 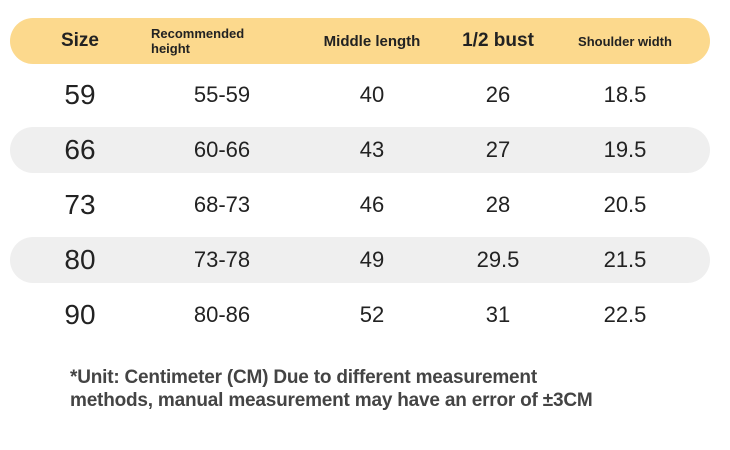 I want to click on header-recommended-height: Recommended height, so click(x=198, y=41).